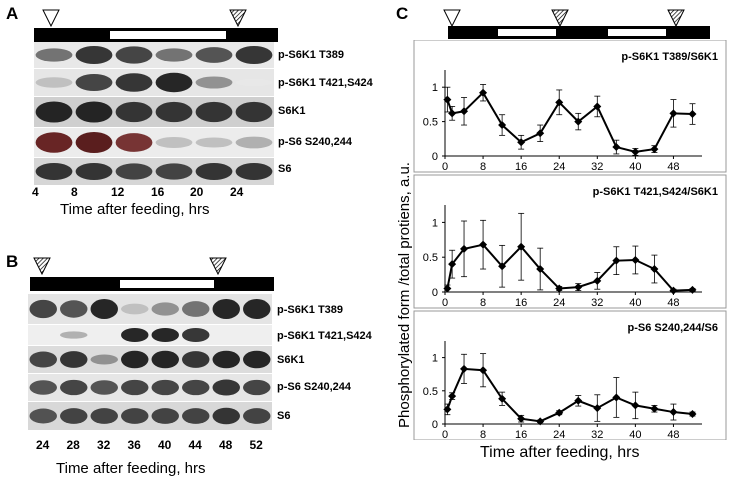 Image resolution: width=733 pixels, height=493 pixels. I want to click on panel-a-blots, so click(154, 113).